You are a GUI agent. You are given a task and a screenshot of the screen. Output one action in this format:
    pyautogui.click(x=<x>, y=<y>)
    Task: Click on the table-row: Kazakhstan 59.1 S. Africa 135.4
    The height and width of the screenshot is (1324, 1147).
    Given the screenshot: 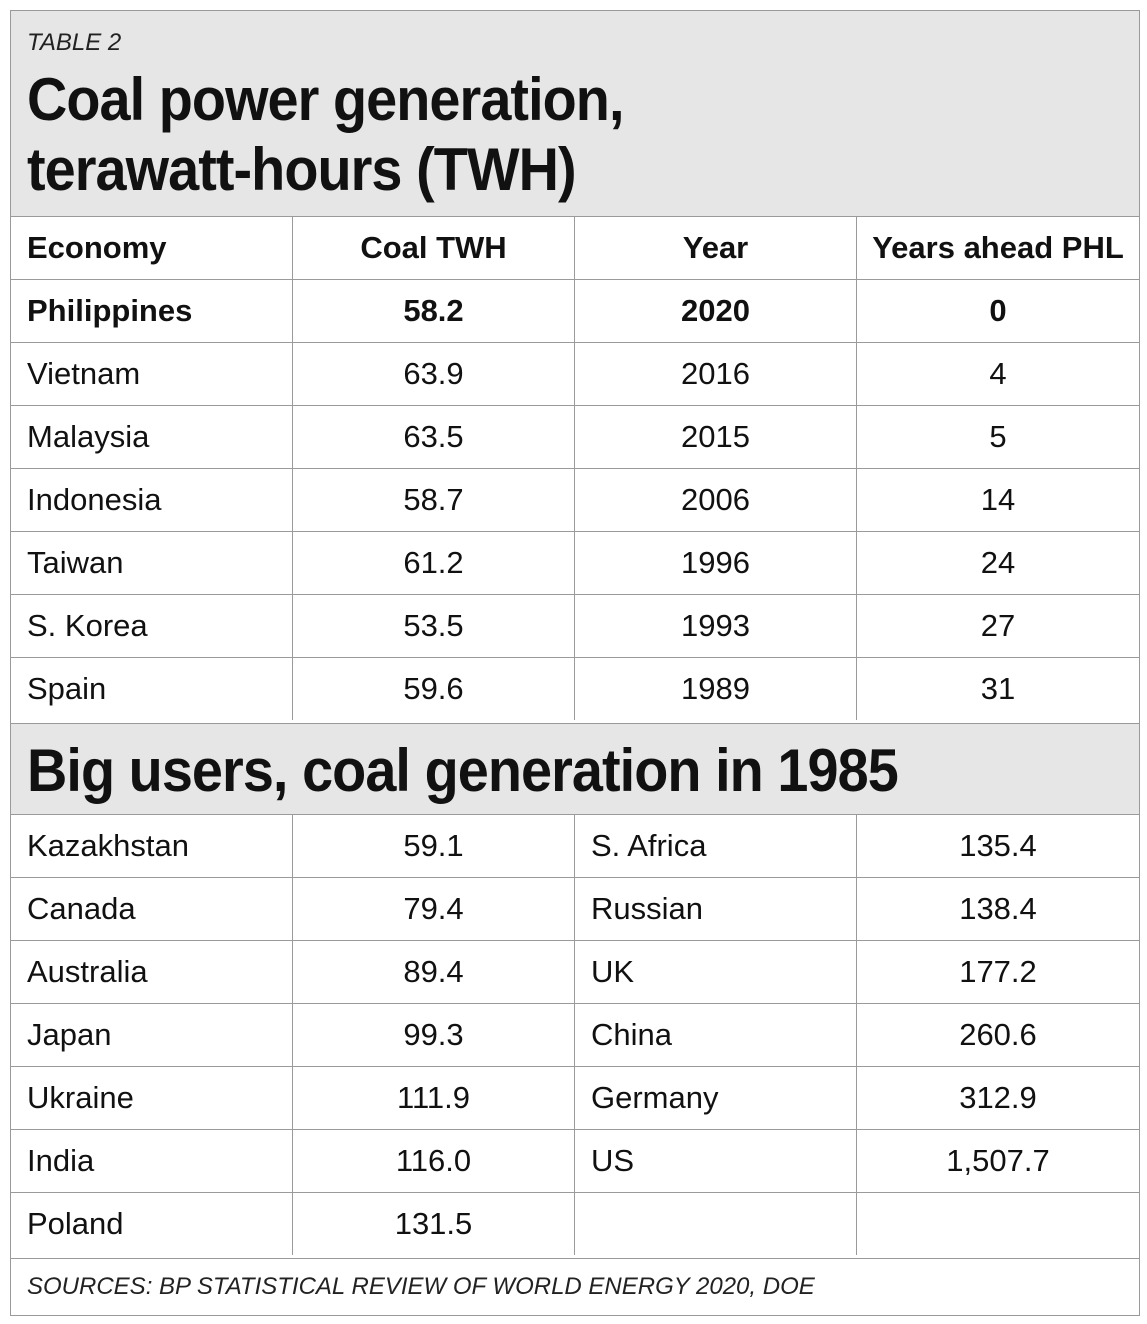 What is the action you would take?
    pyautogui.click(x=575, y=845)
    